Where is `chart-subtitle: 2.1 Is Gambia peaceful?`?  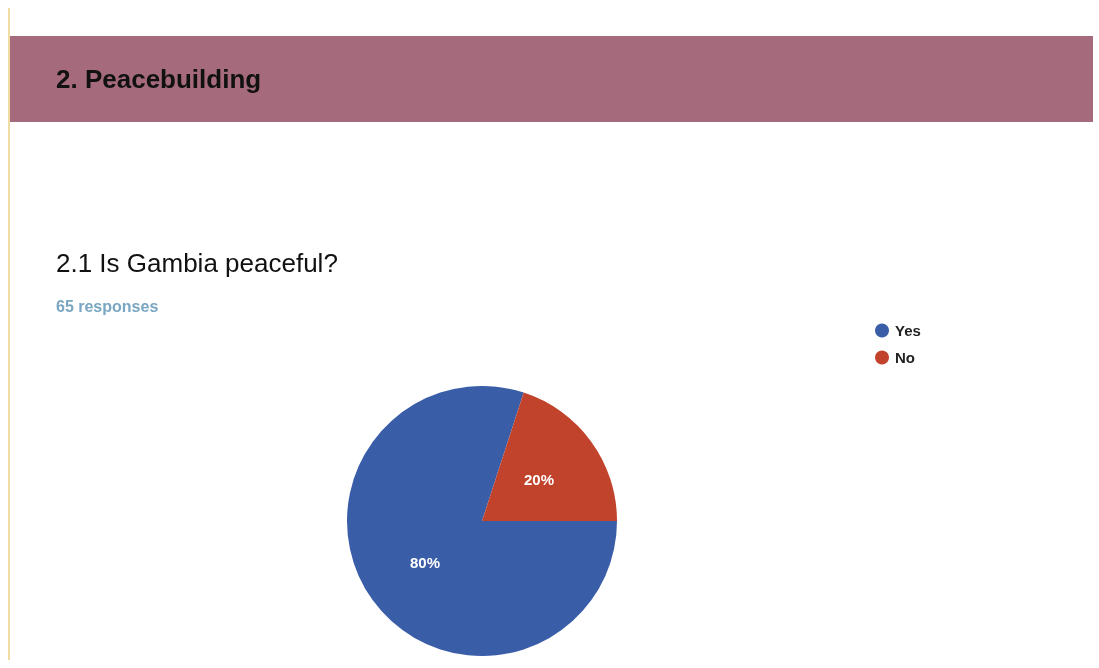 chart-subtitle: 2.1 Is Gambia peaceful? is located at coordinates (197, 263).